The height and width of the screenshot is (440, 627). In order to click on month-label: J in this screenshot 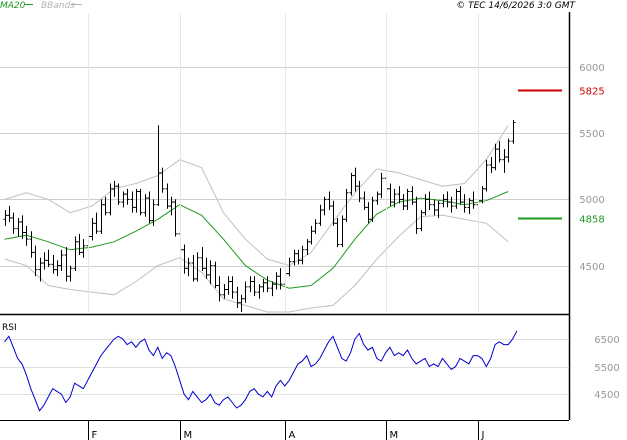, I will do `click(483, 435)`.